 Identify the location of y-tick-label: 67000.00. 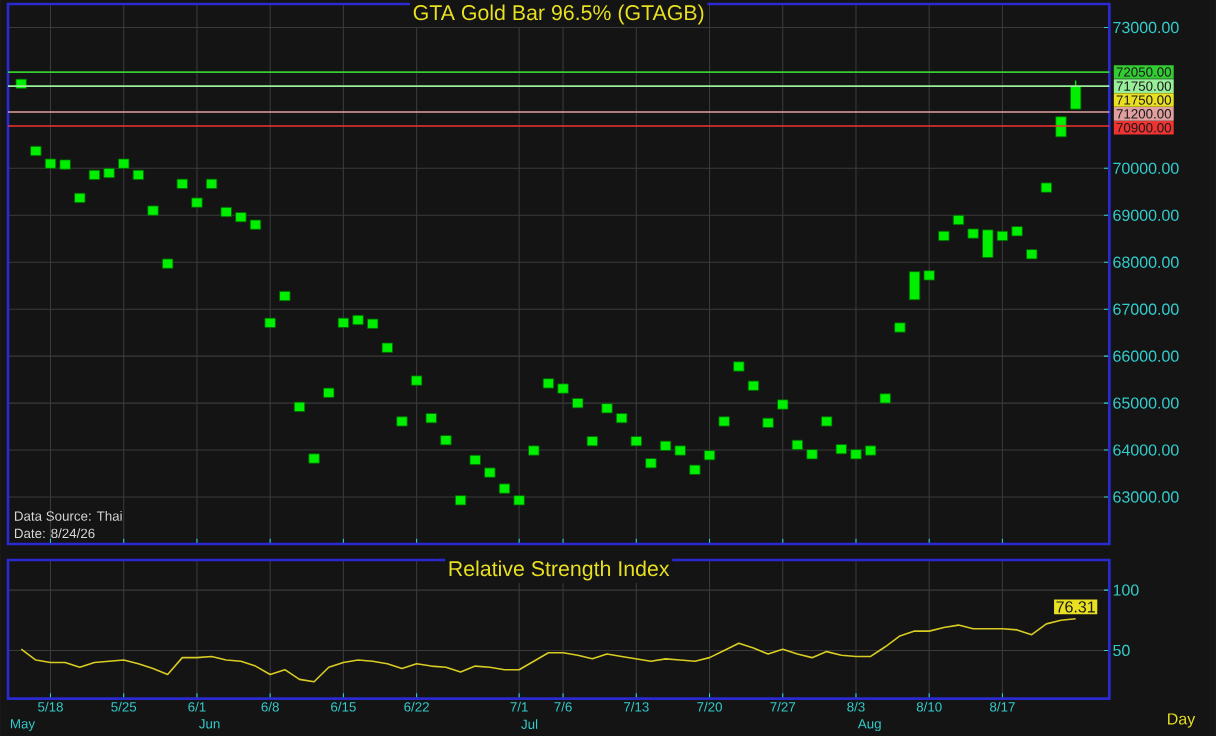
(1146, 309).